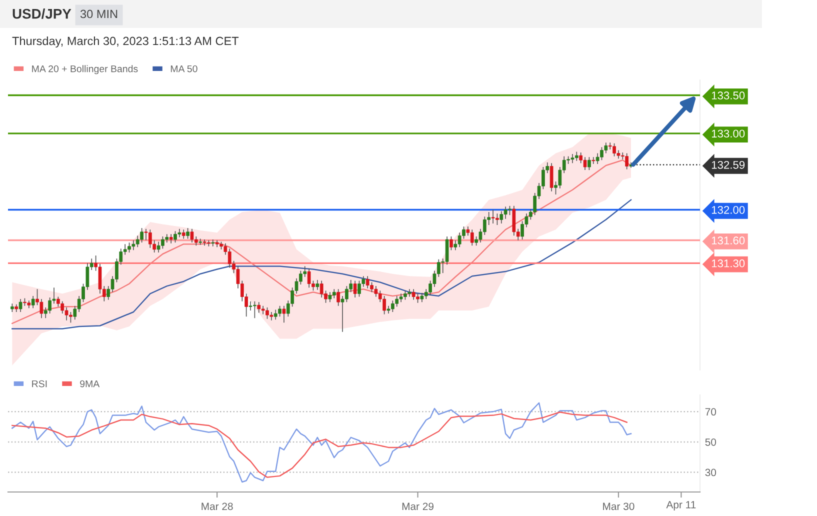  Describe the element at coordinates (728, 240) in the screenshot. I see `y-tick-label: 131.60` at that location.